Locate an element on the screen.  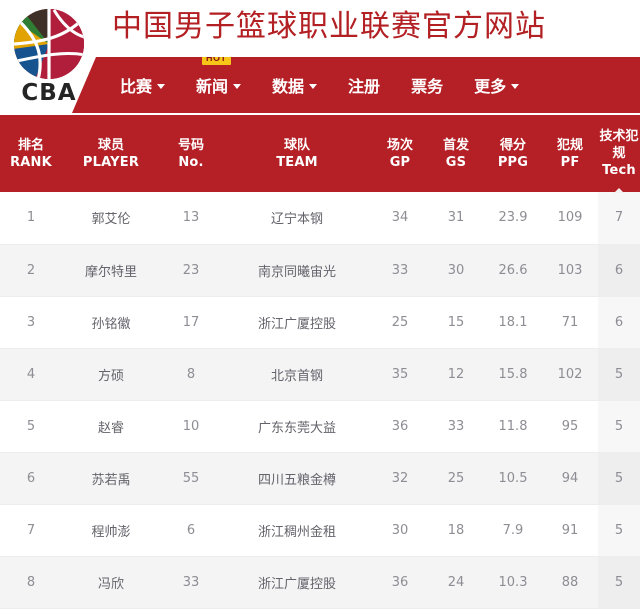
table-row: 1 郭艾伦 13 辽宁本钢 34 31 23.9 109 7 is located at coordinates (320, 218).